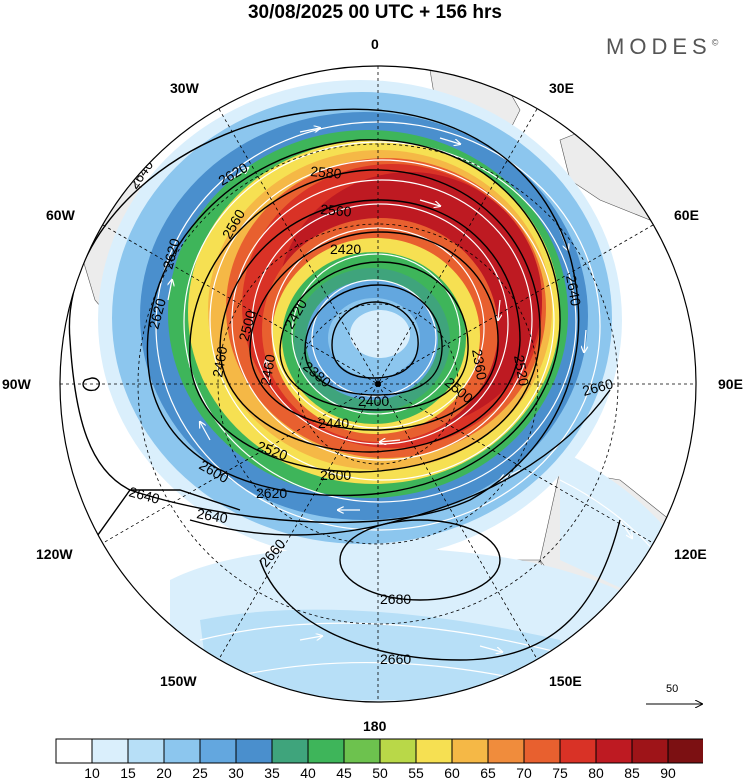  Describe the element at coordinates (375, 12) in the screenshot. I see `map-title: 30/08/2025 00 UTC + 156 hrs` at that location.